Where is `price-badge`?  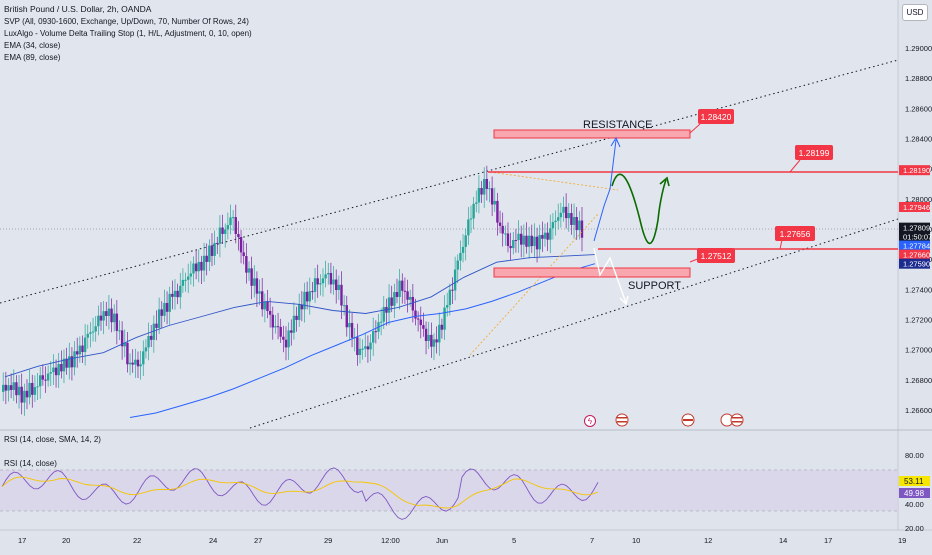 price-badge is located at coordinates (914, 236).